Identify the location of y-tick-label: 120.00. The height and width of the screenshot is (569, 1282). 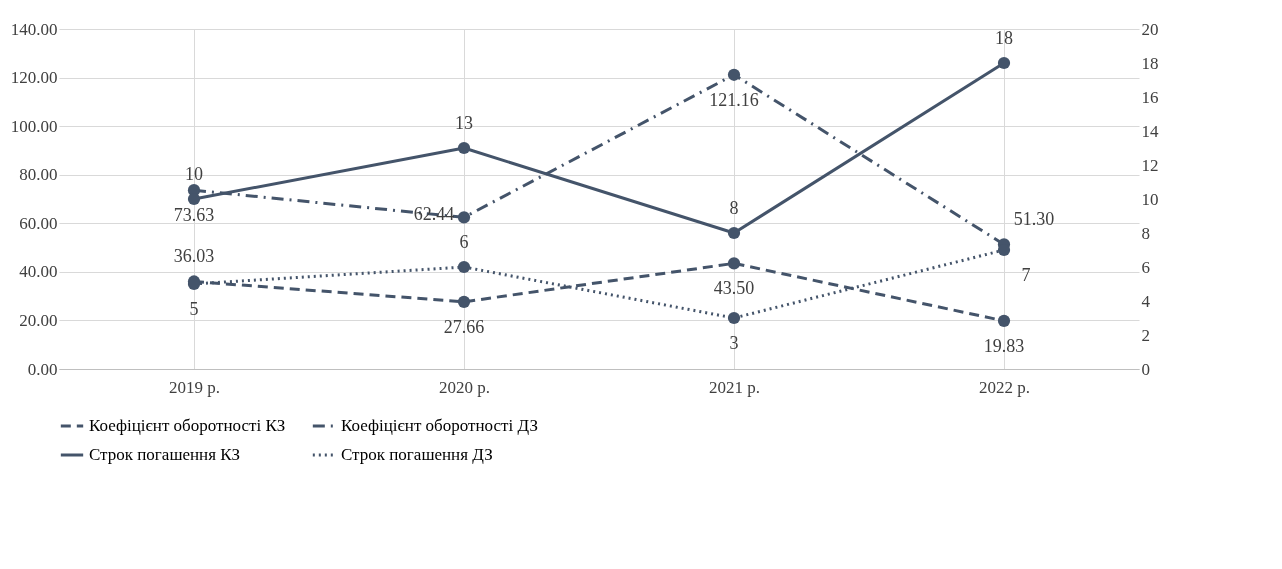
(34, 78).